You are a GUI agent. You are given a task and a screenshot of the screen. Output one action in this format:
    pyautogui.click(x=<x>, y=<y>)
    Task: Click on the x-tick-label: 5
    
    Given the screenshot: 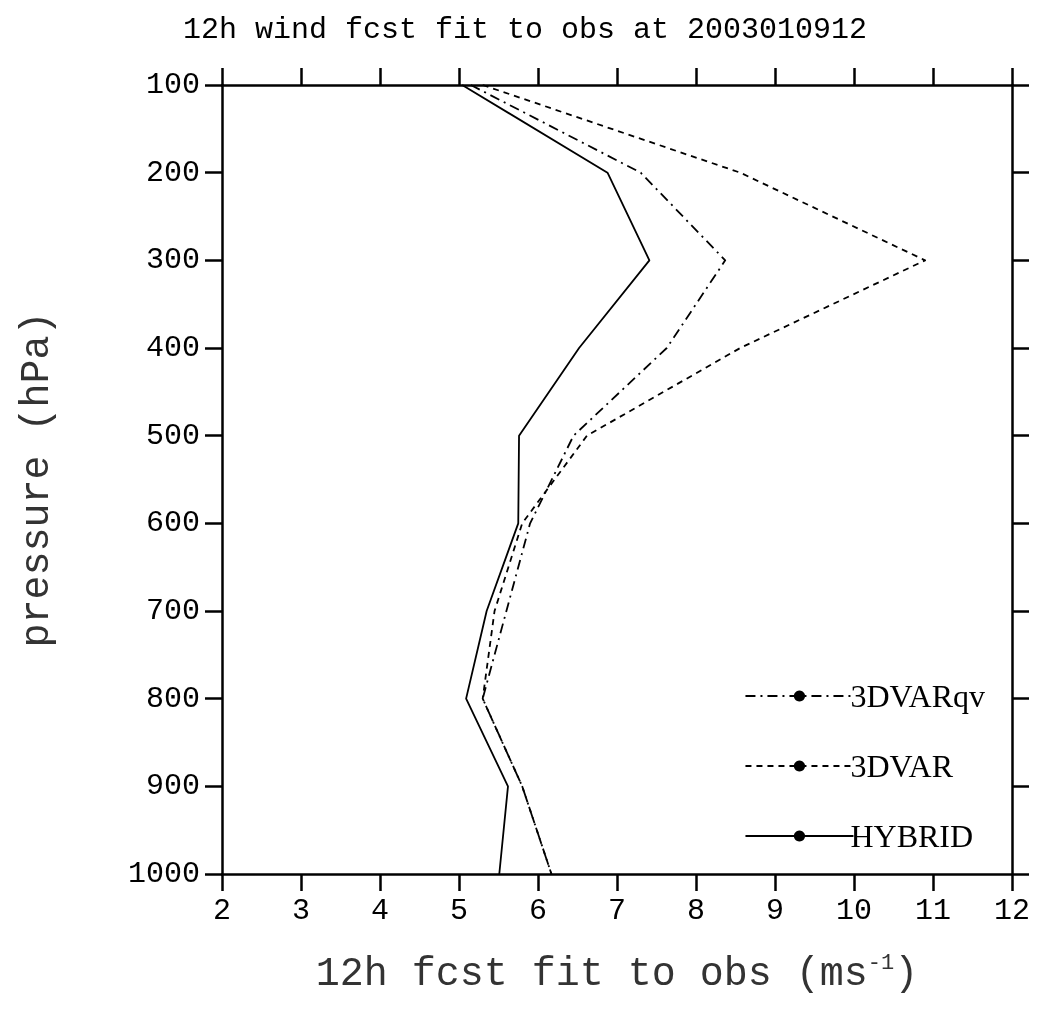 What is the action you would take?
    pyautogui.click(x=459, y=911)
    